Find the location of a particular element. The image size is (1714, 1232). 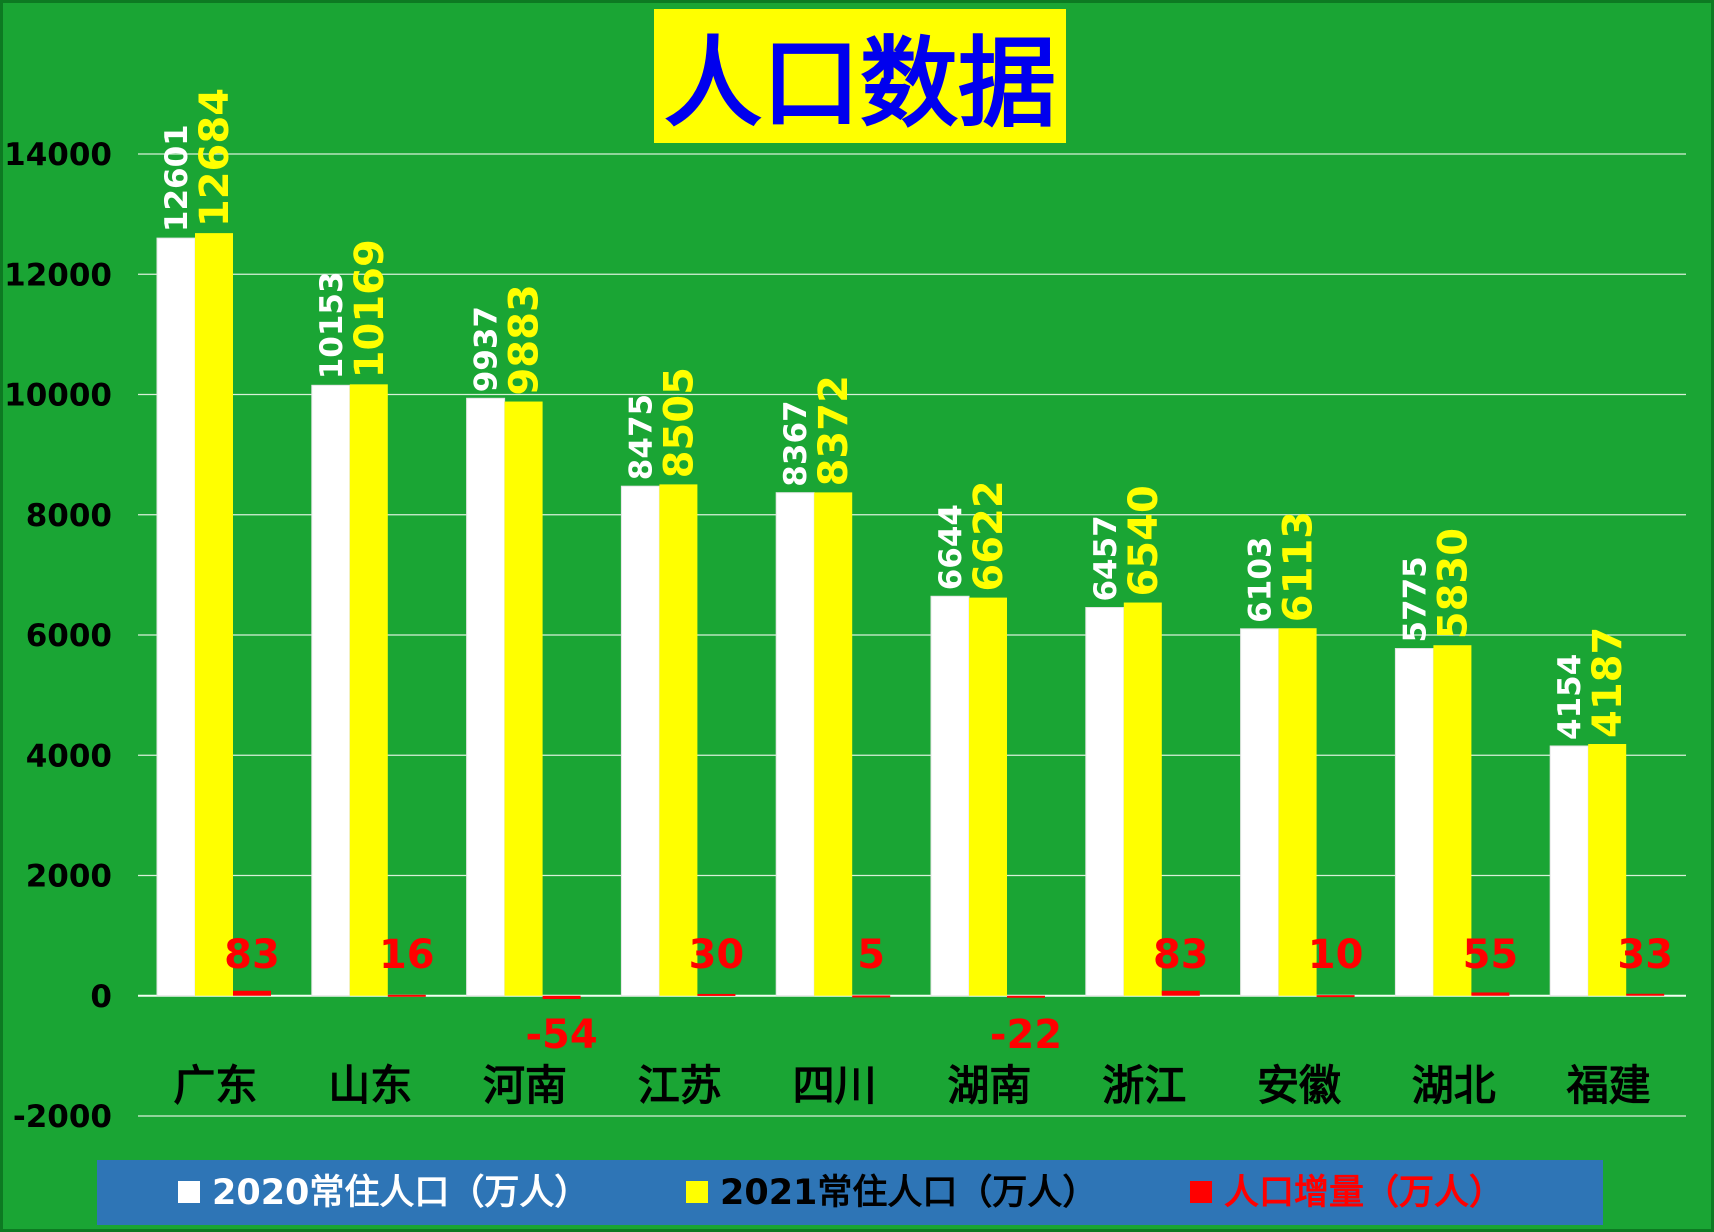

chart-title: 人口数据 is located at coordinates (860, 84).